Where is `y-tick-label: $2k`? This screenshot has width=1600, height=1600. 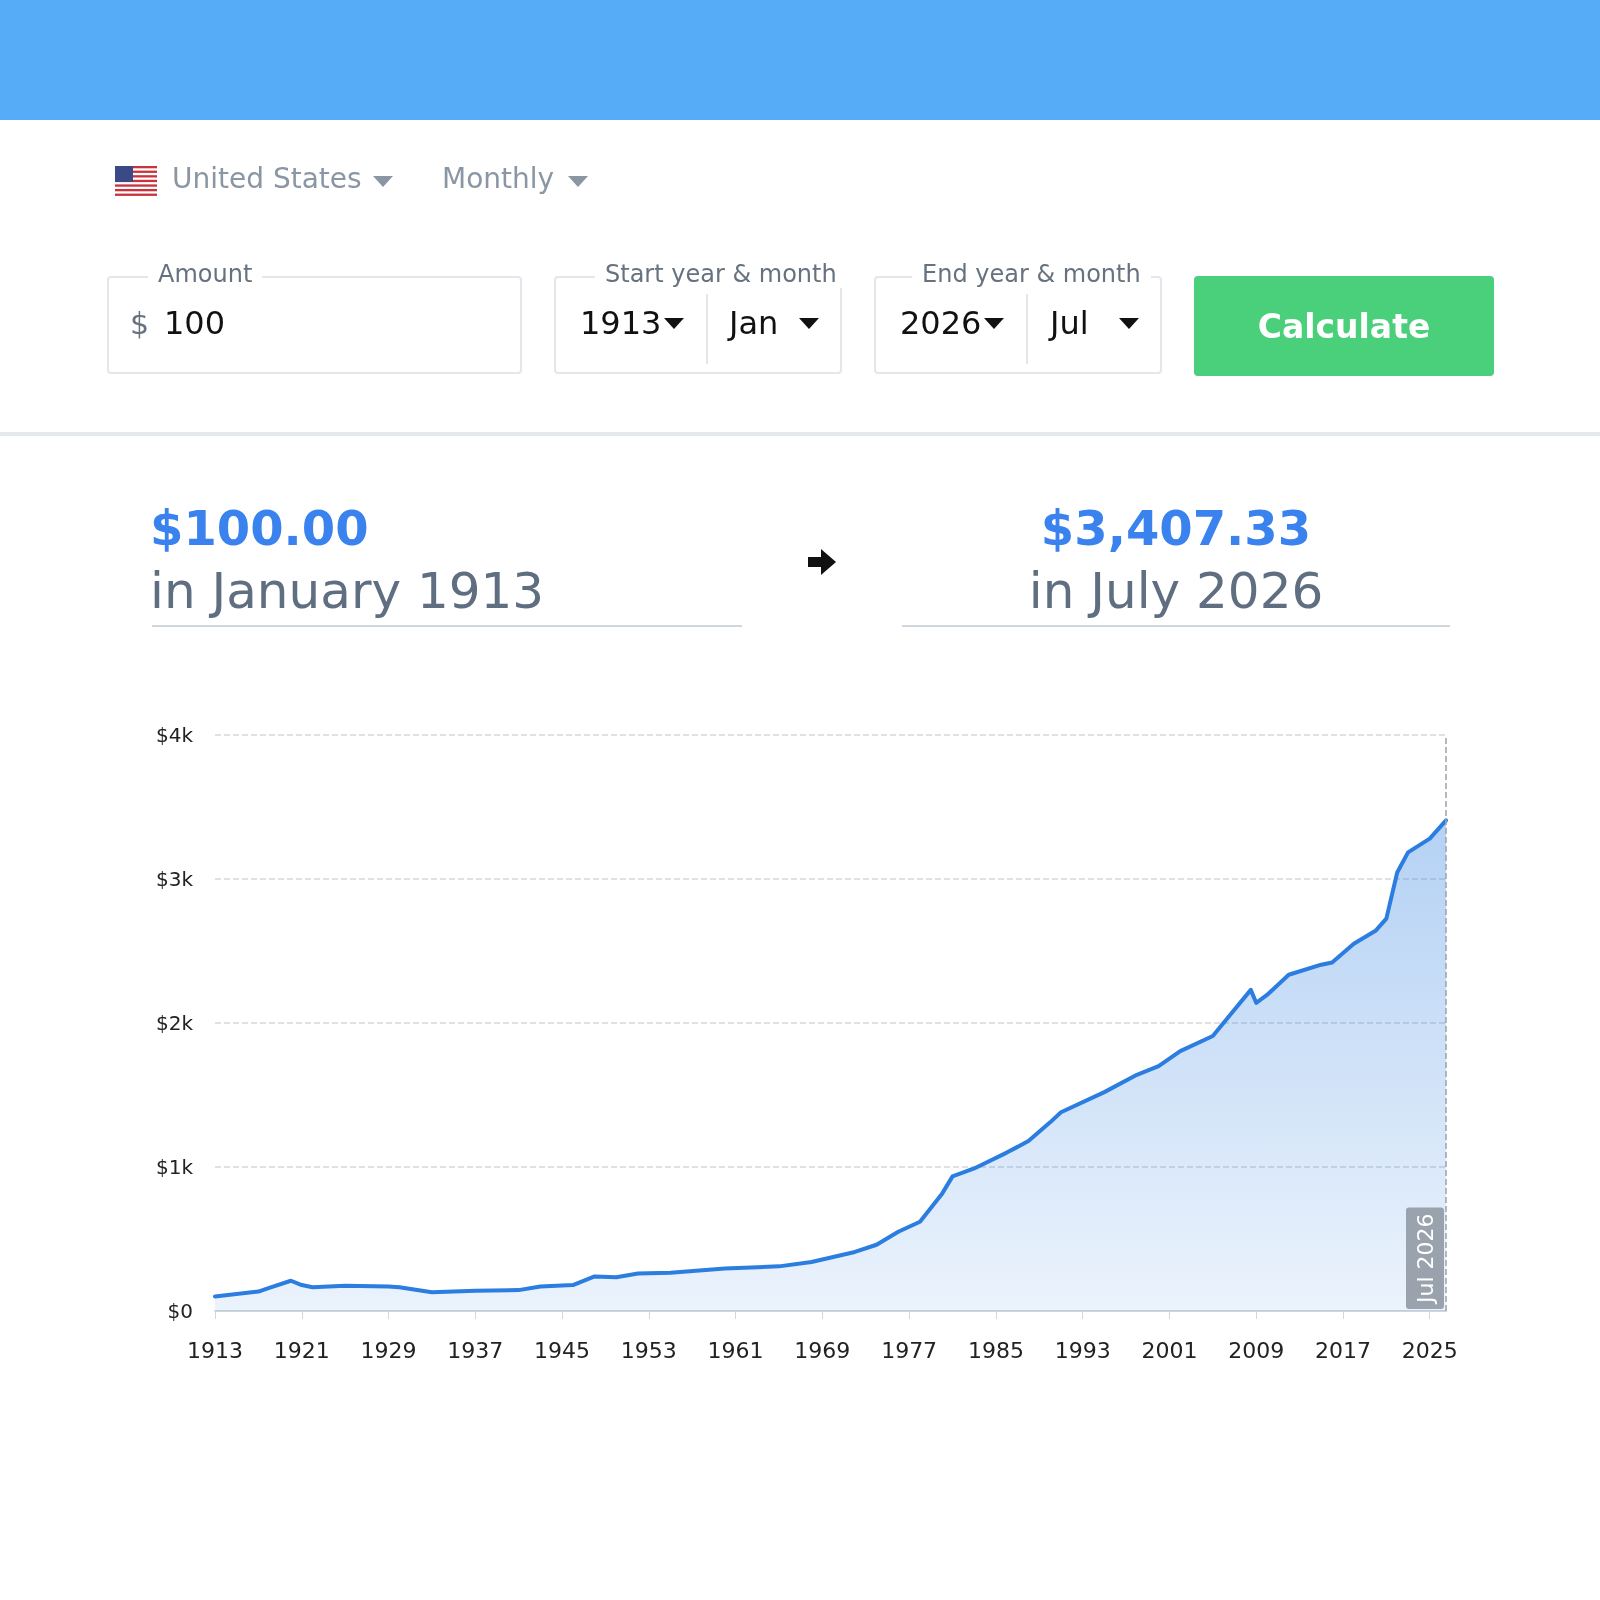
y-tick-label: $2k is located at coordinates (174, 1023).